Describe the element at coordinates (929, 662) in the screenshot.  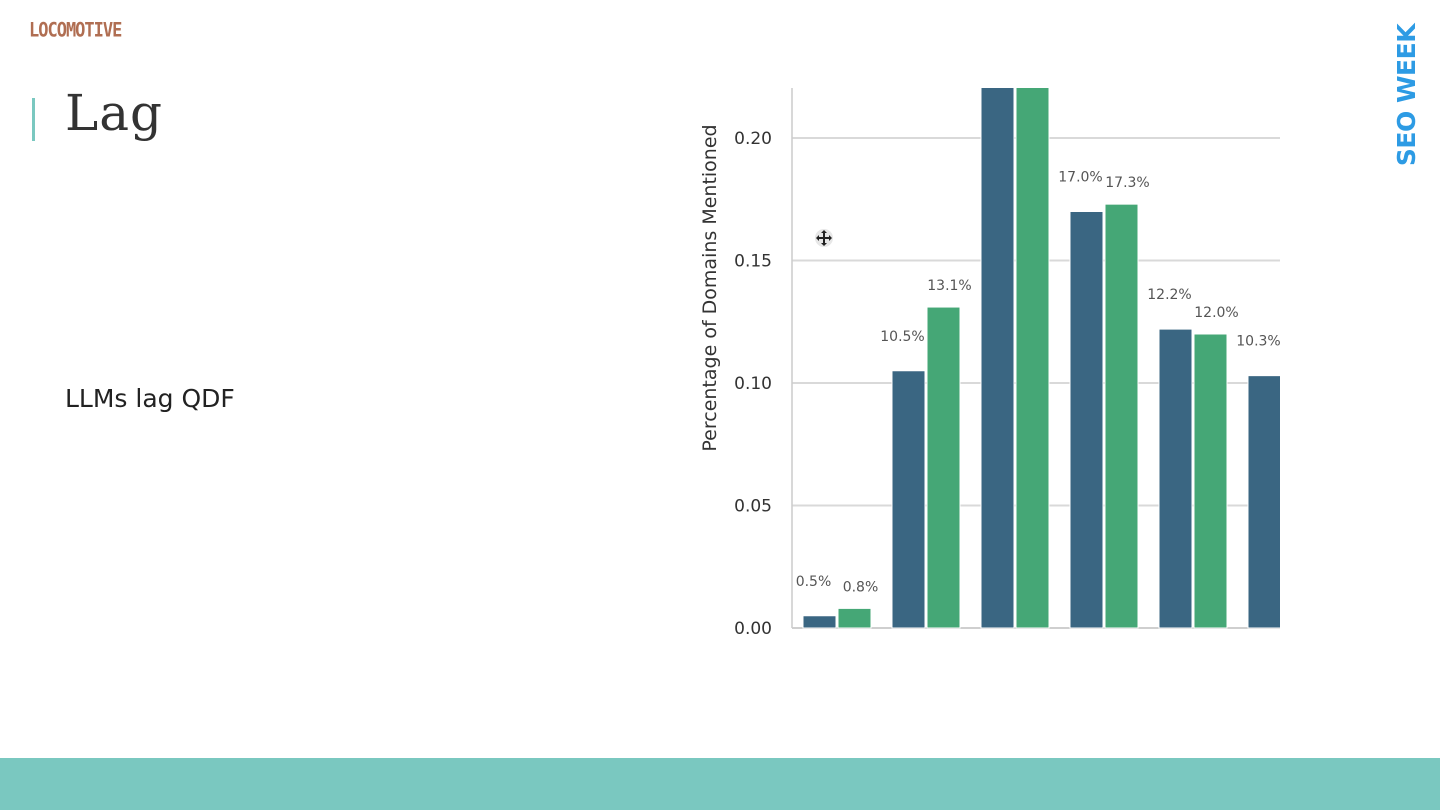
I see `x-tick-label: 5–9` at that location.